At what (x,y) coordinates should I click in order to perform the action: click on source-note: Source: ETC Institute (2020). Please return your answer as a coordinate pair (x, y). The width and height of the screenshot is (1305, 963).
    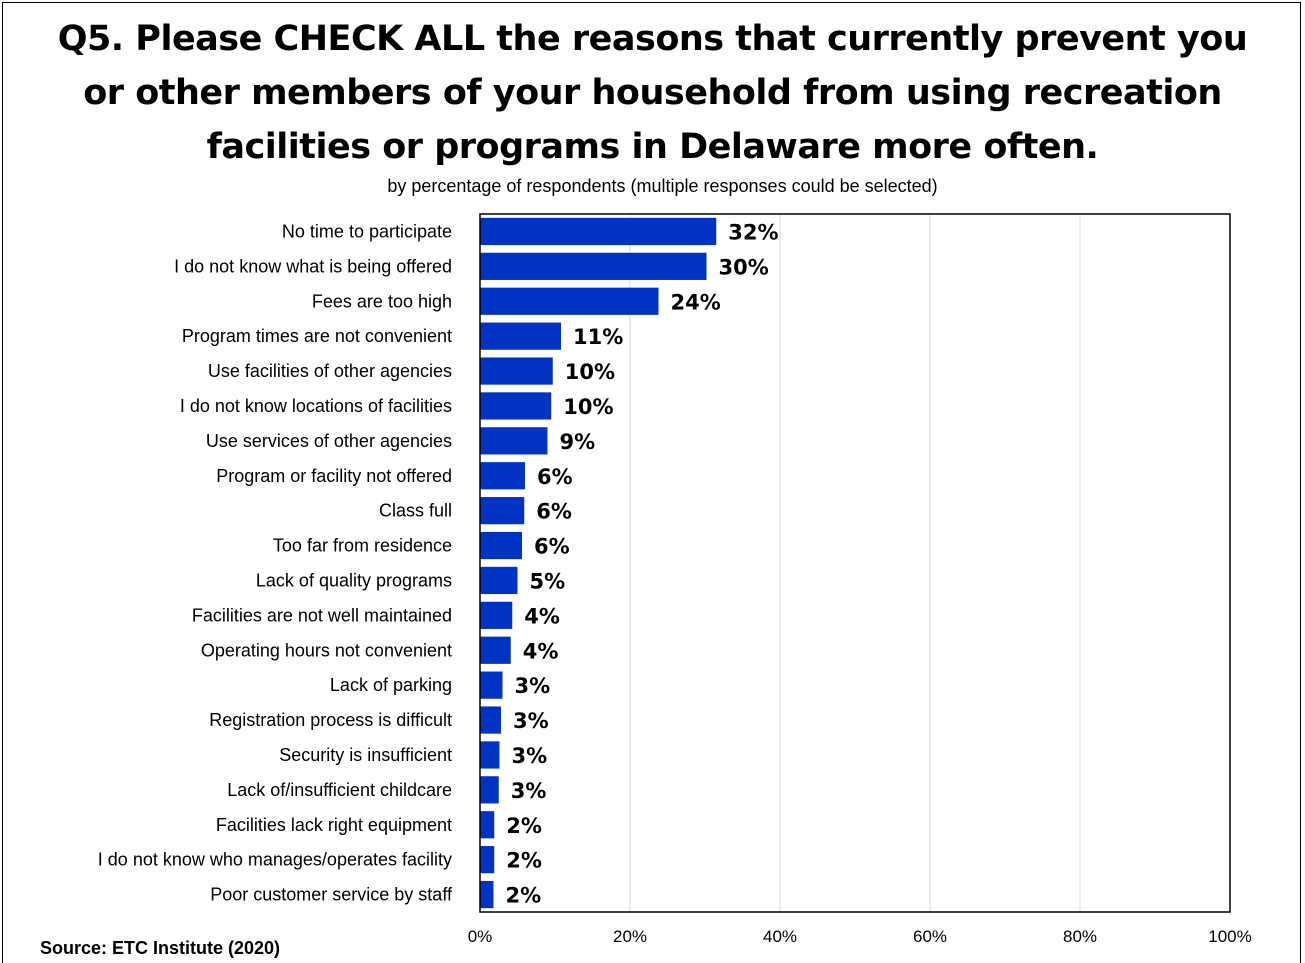
    Looking at the image, I should click on (160, 948).